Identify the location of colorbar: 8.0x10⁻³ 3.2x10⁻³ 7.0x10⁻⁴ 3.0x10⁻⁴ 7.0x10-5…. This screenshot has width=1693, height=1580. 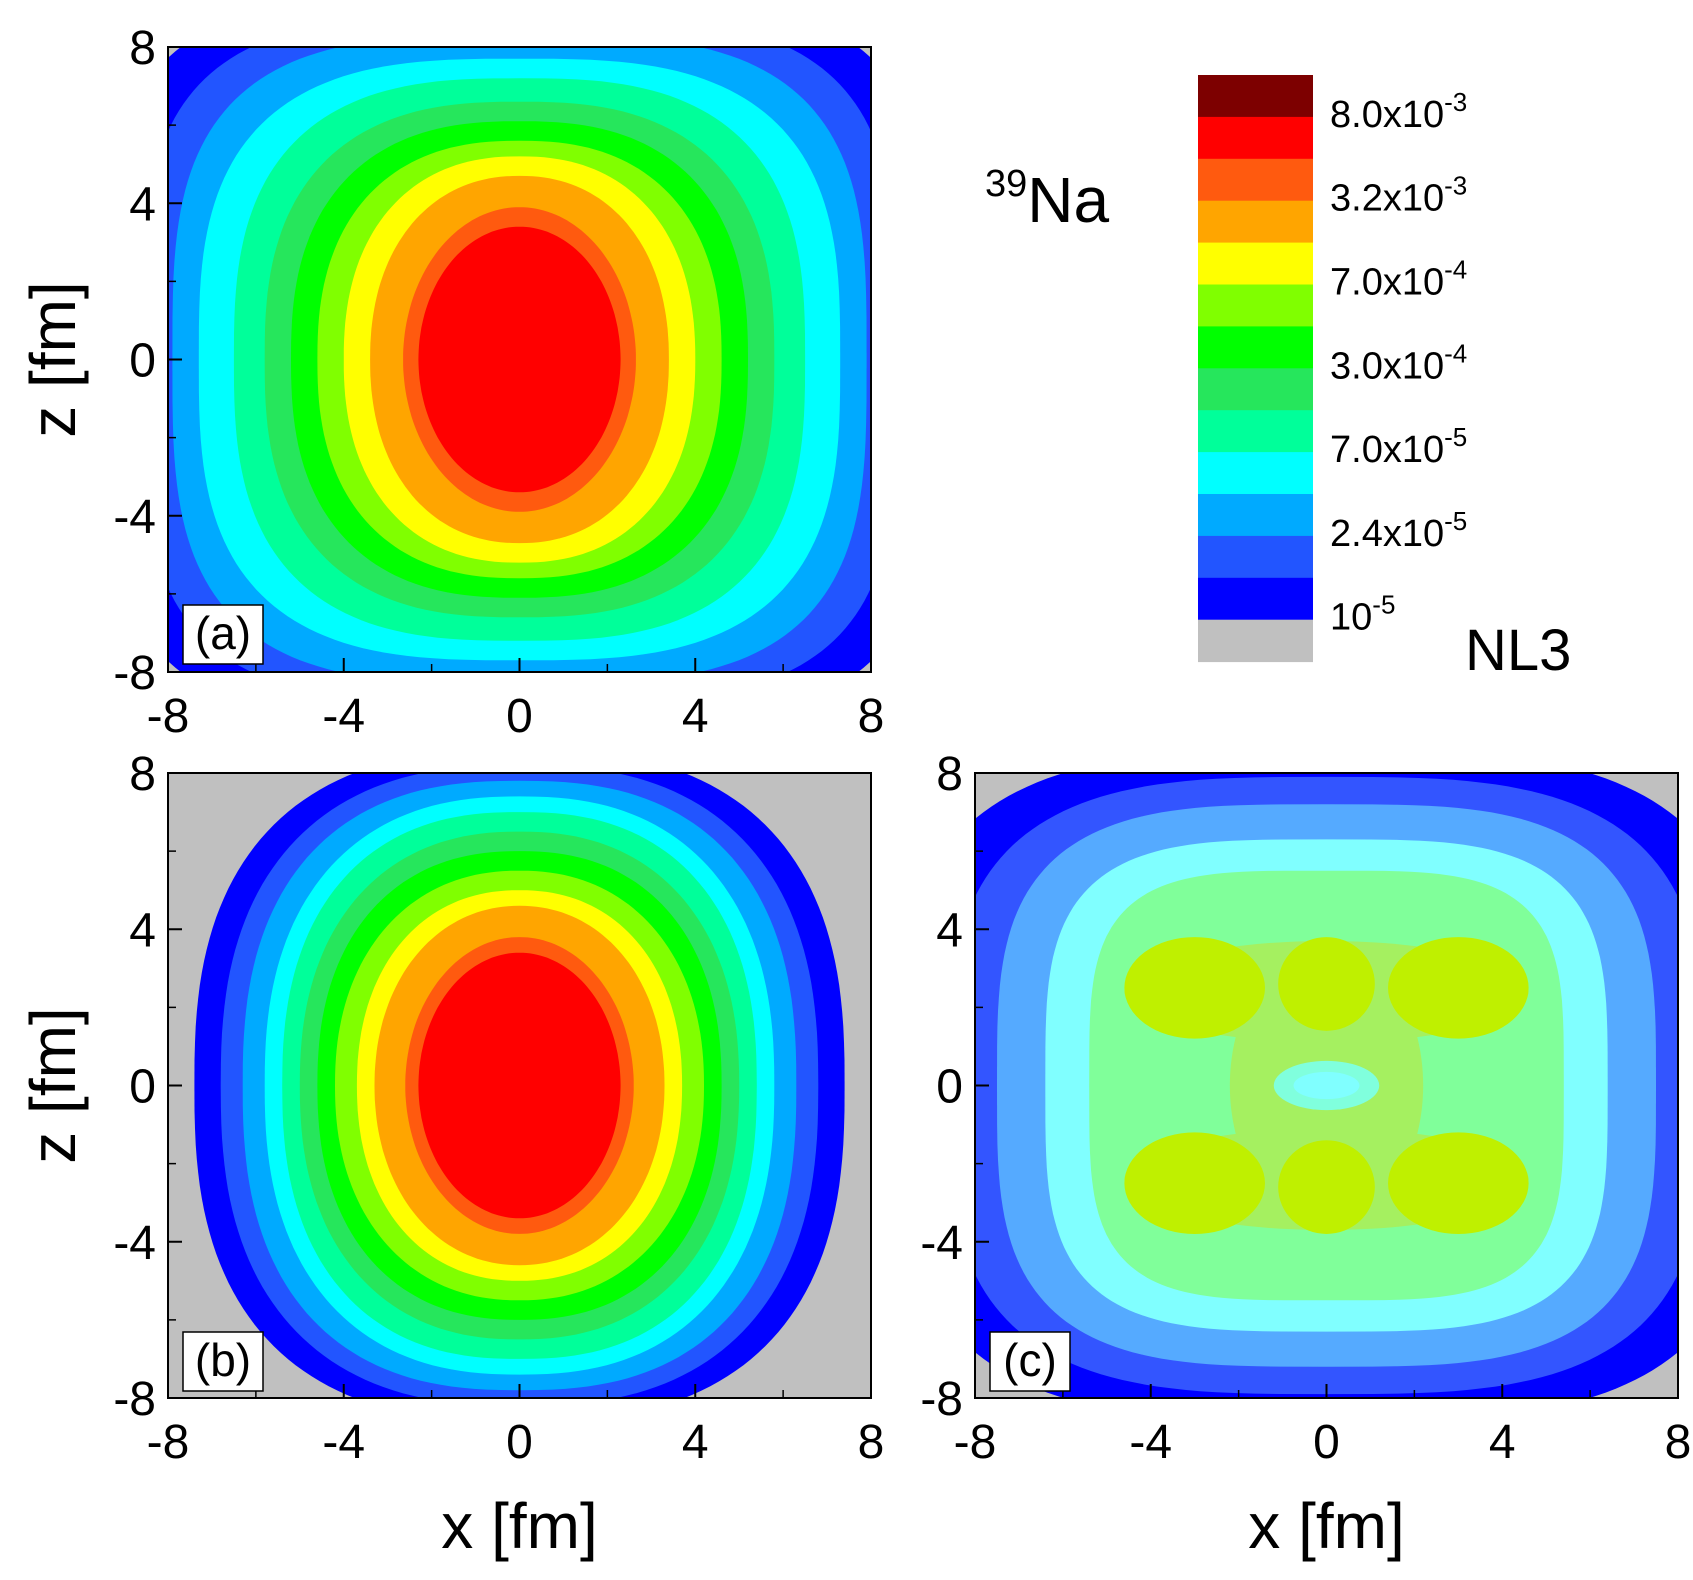
(1332, 369).